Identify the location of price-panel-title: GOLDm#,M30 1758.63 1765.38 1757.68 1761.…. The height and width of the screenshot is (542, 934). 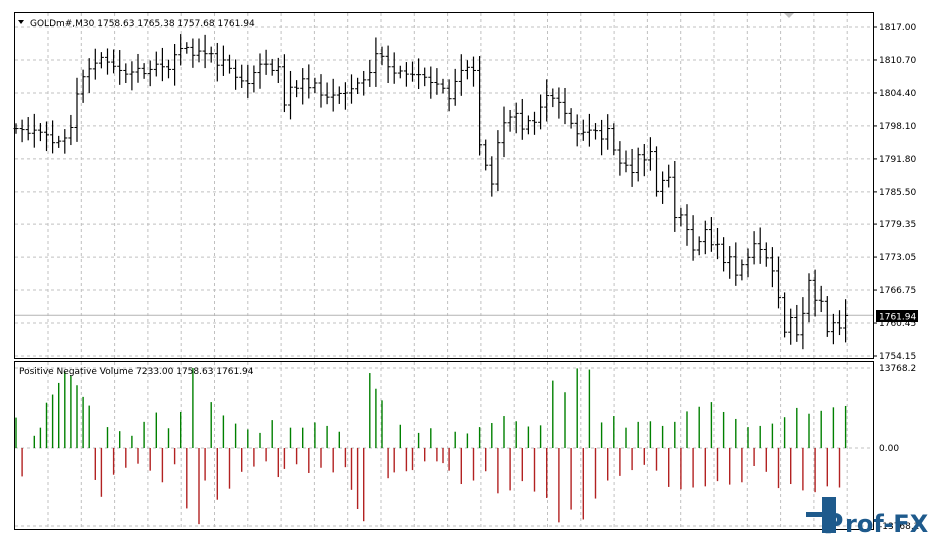
(142, 24).